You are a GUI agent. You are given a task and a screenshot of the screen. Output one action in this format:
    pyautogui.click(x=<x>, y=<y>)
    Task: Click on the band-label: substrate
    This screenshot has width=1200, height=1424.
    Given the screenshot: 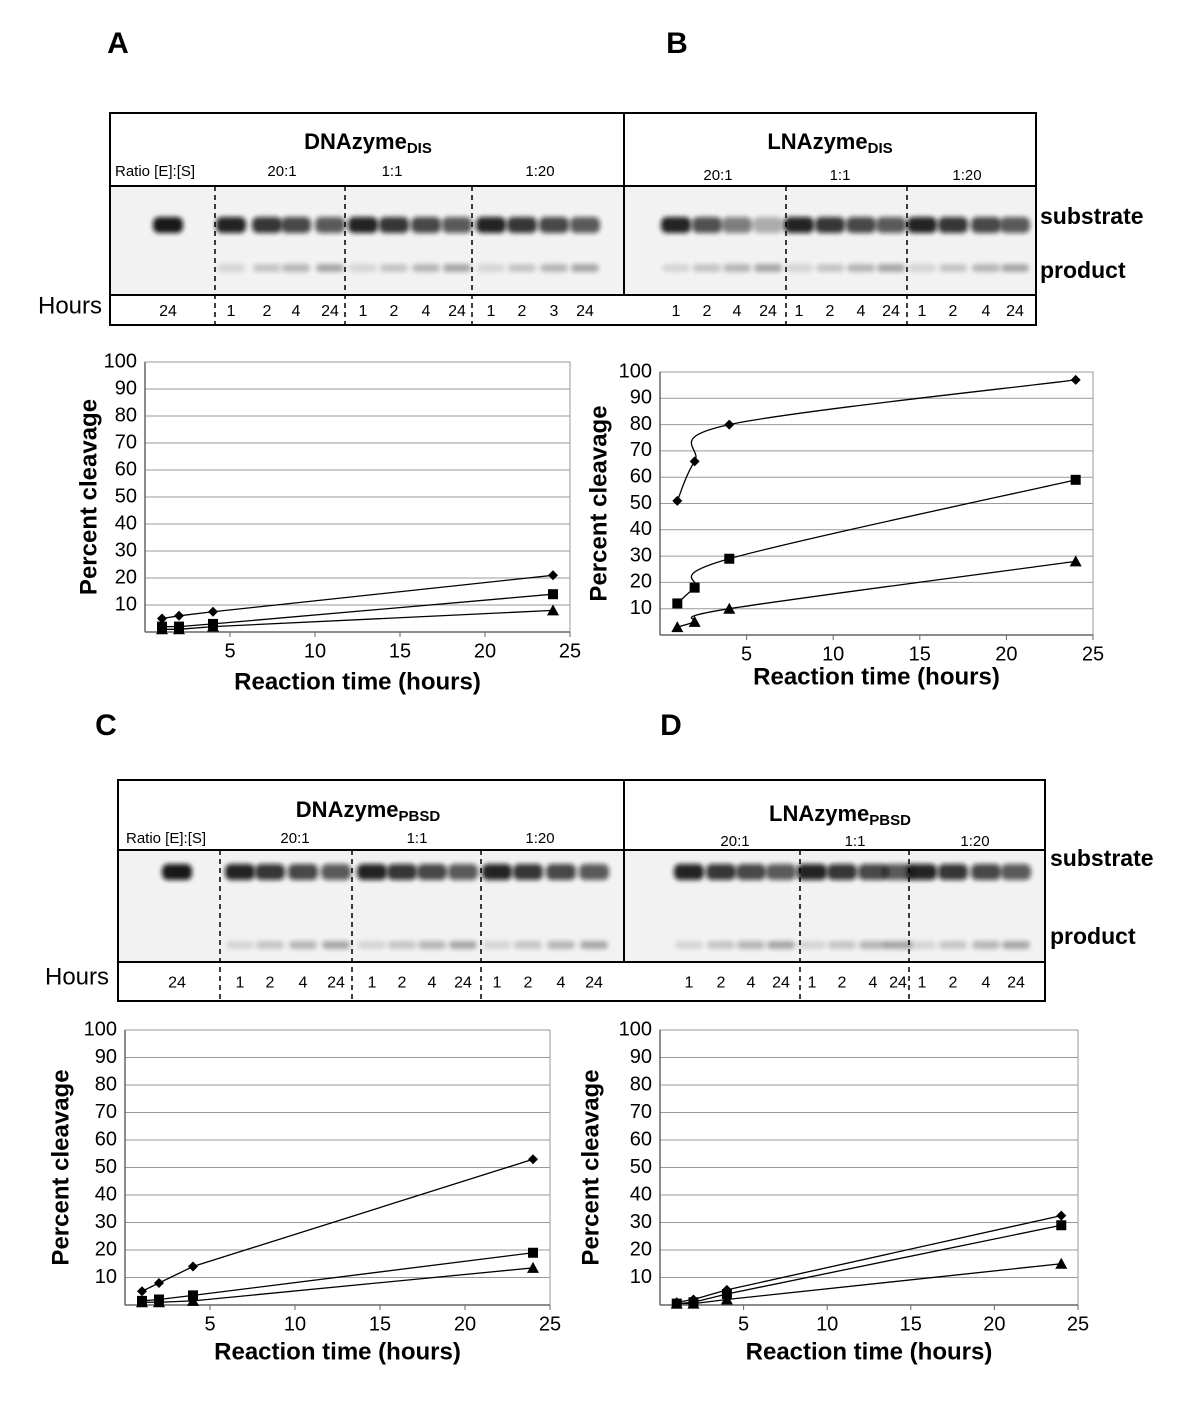 What is the action you would take?
    pyautogui.click(x=1092, y=216)
    